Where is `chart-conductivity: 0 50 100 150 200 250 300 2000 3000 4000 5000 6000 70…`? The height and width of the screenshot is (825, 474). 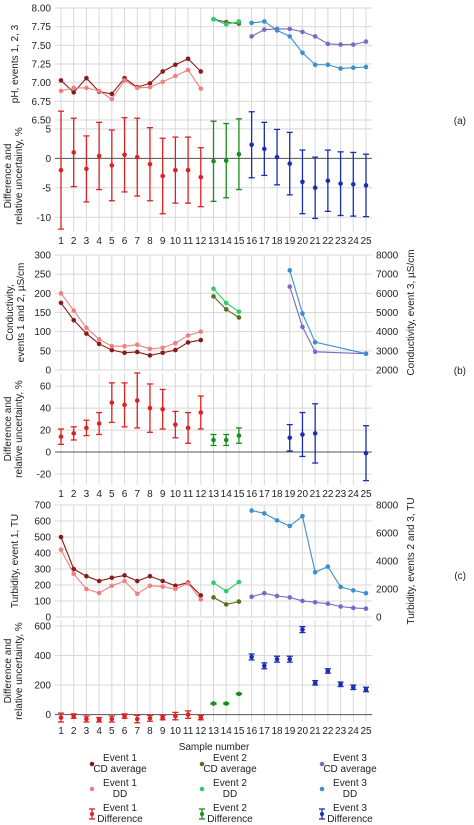
chart-conductivity: 0 50 100 150 200 250 300 2000 3000 4000 5000 6000 70… is located at coordinates (211, 312).